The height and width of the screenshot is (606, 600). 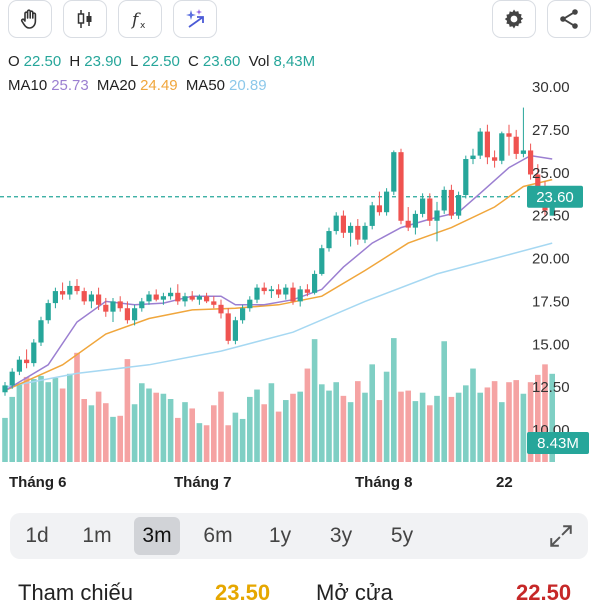 I want to click on expand-icon, so click(x=561, y=536).